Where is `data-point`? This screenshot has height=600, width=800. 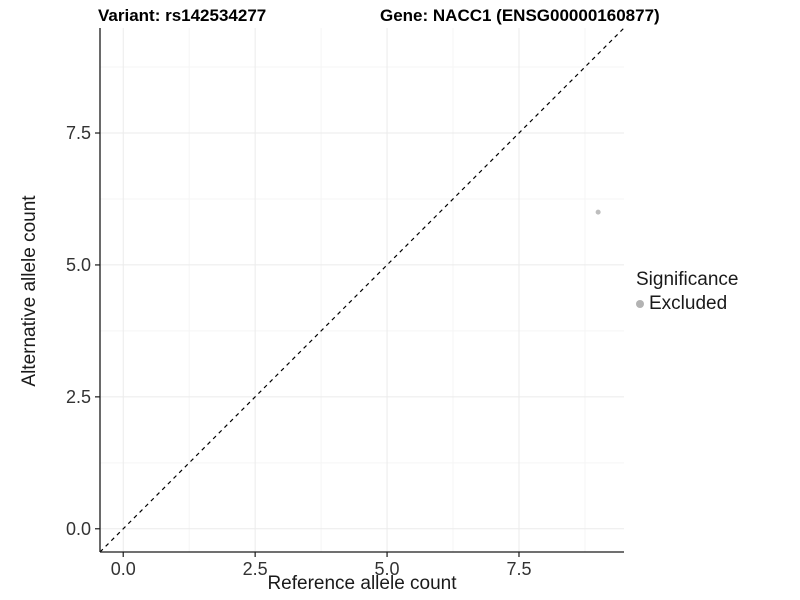
data-point is located at coordinates (598, 212).